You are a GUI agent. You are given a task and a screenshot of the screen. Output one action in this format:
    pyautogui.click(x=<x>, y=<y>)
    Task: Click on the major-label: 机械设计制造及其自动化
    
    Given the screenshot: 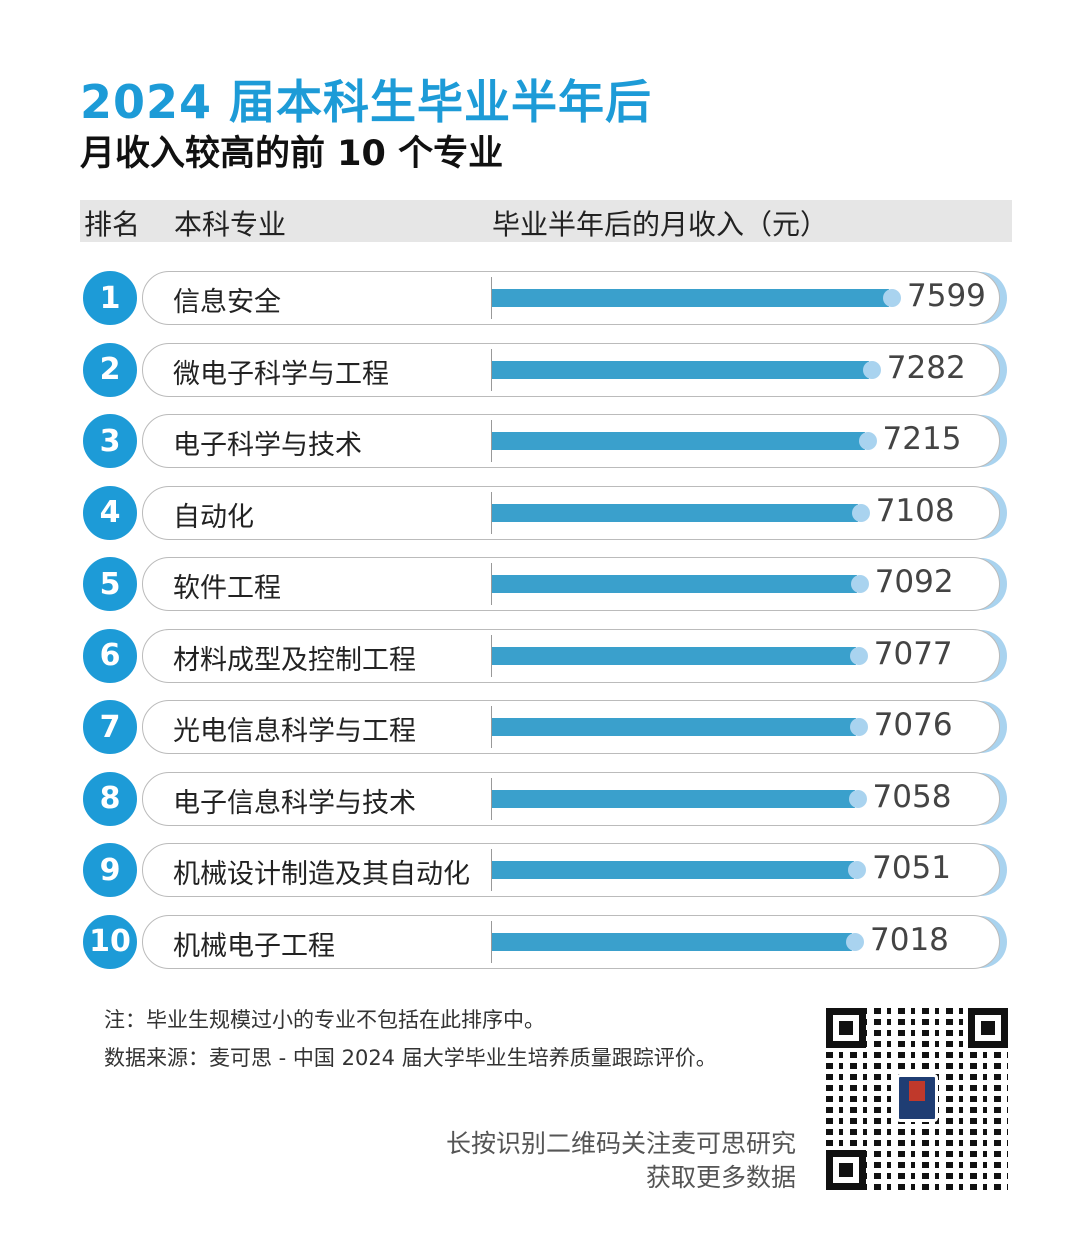 What is the action you would take?
    pyautogui.click(x=321, y=874)
    